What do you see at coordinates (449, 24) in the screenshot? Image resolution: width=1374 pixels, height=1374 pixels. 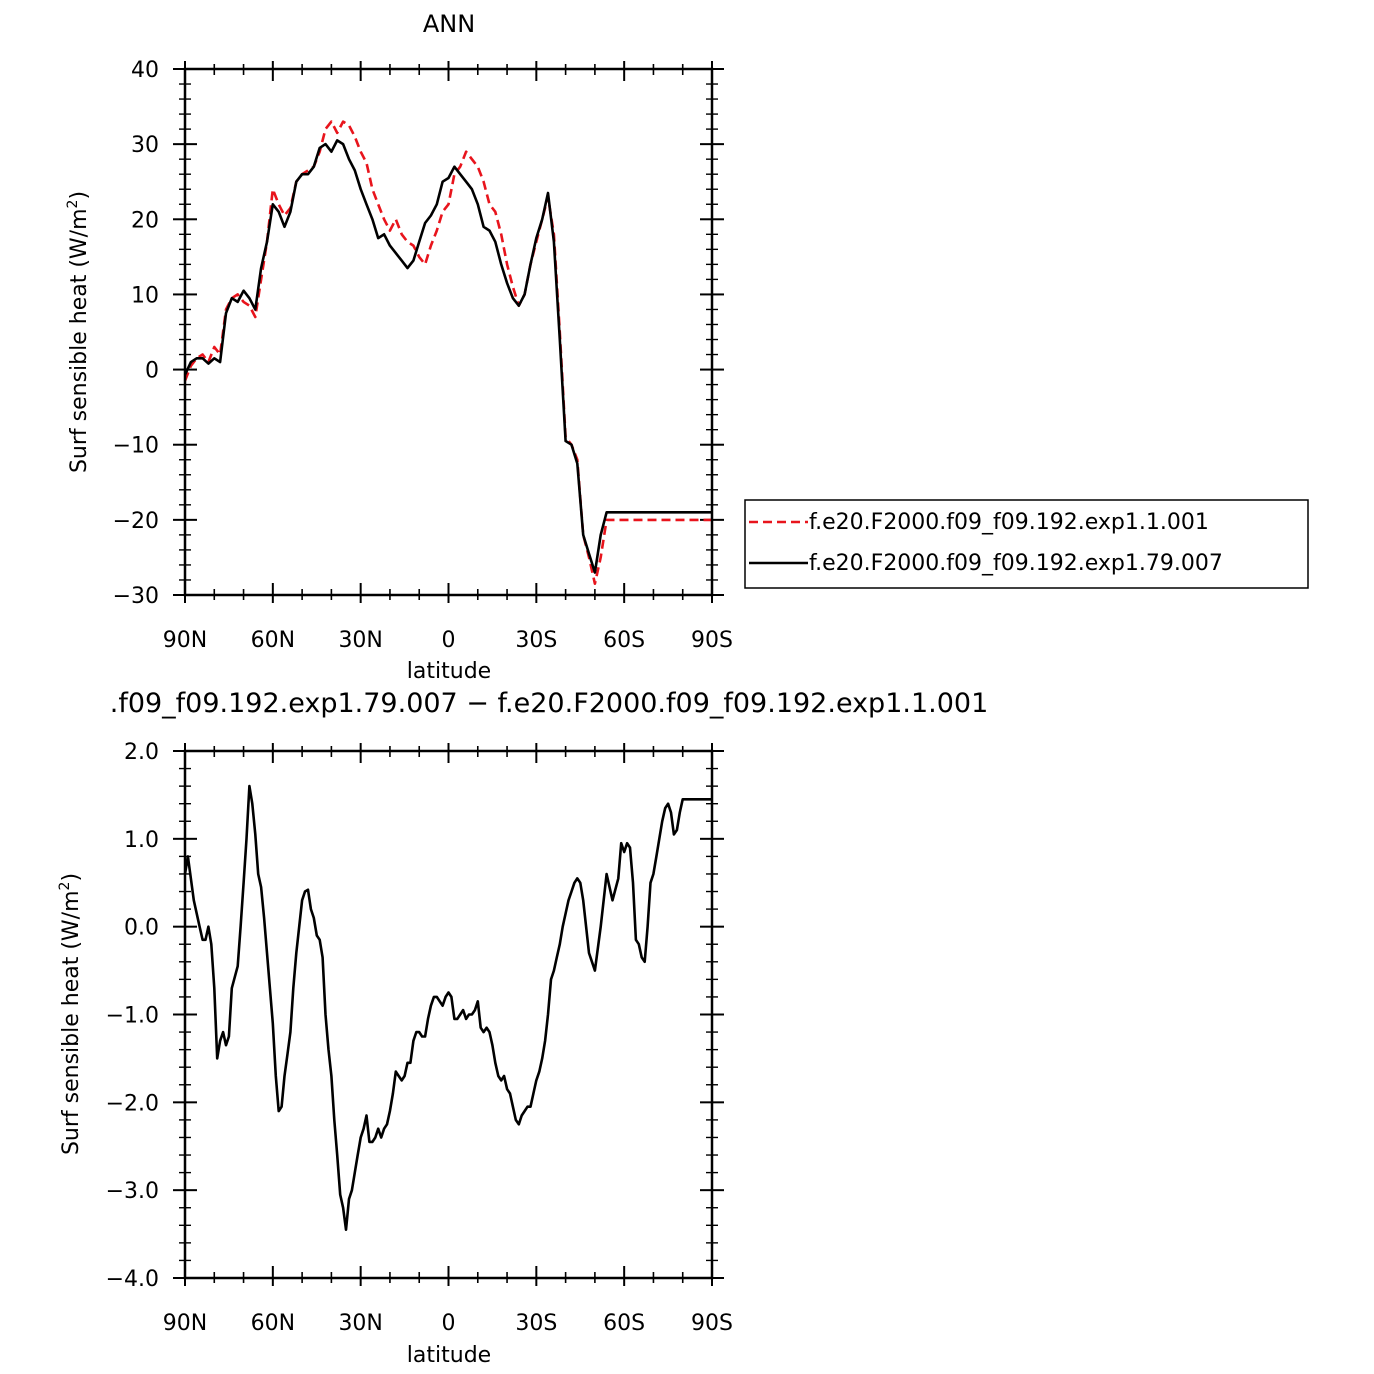 I see `top-chart-title: ANN` at bounding box center [449, 24].